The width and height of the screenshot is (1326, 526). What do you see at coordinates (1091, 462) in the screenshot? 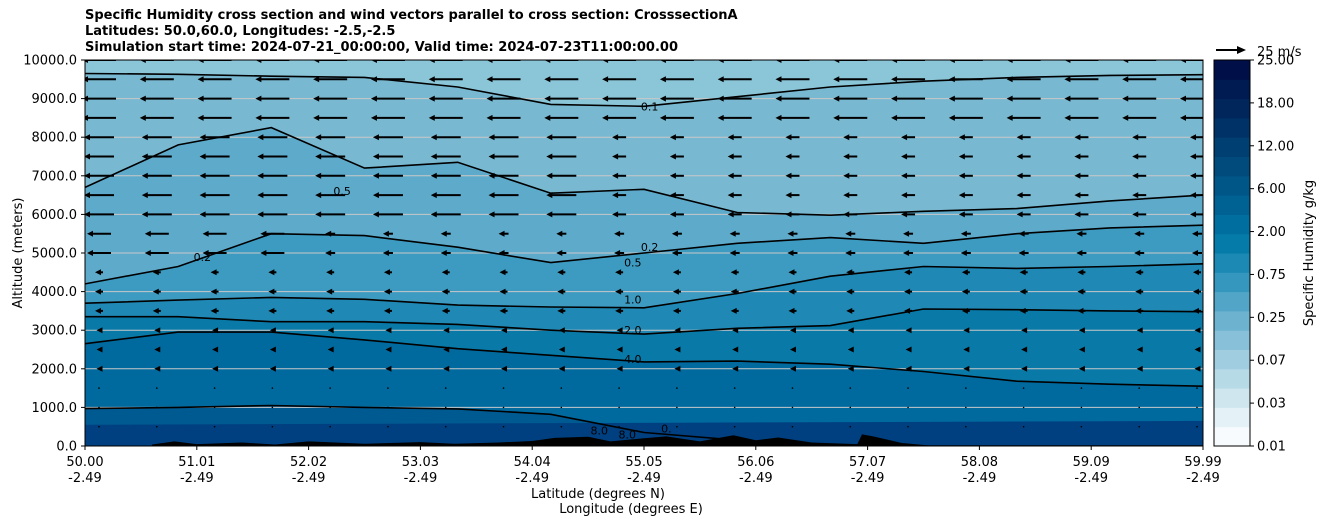
I see `x-tick-lat-label: 59.09` at bounding box center [1091, 462].